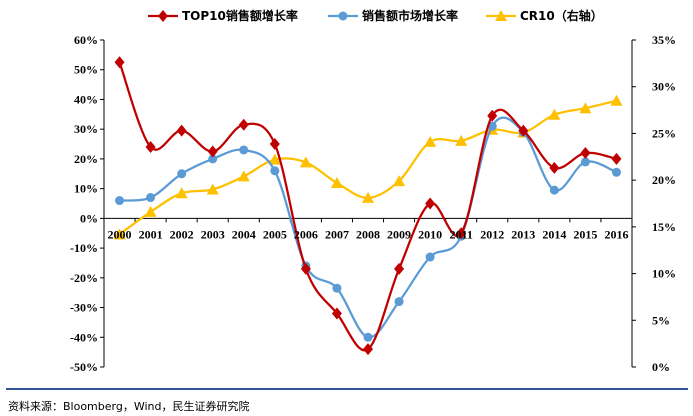 The image size is (693, 416). I want to click on left-tick-label: -40%, so click(84, 337).